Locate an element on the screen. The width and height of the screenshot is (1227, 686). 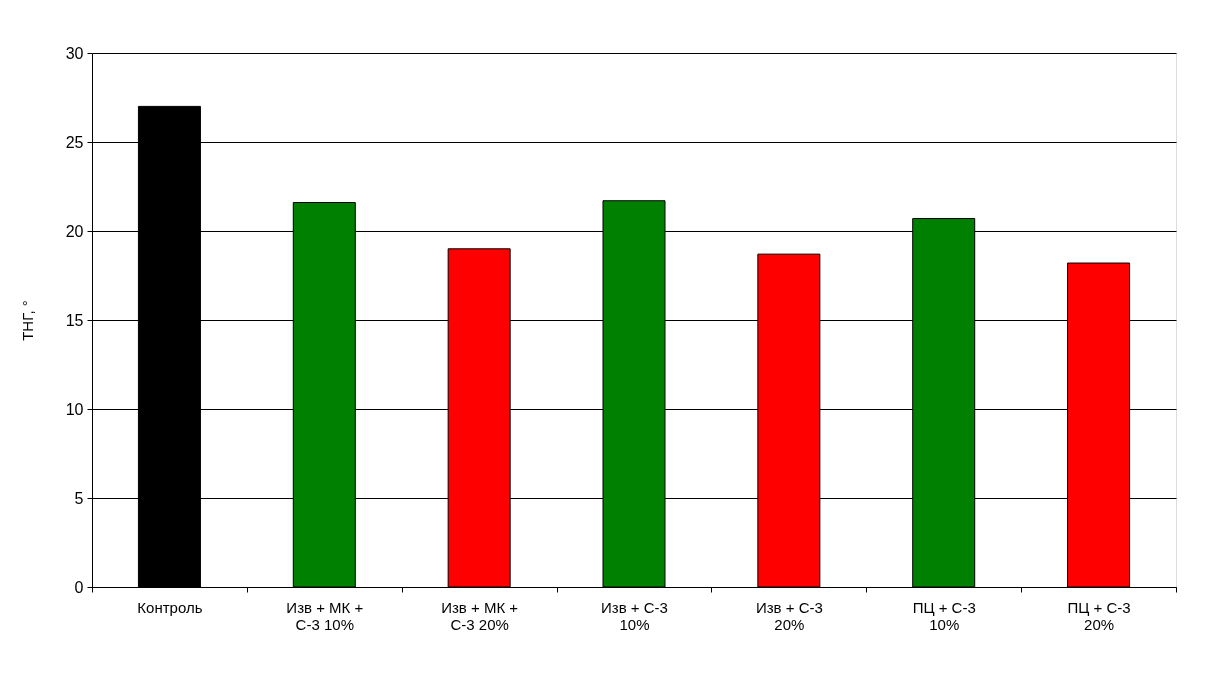
x-tick-label: Изв + МК + С-3 10% is located at coordinates (325, 615).